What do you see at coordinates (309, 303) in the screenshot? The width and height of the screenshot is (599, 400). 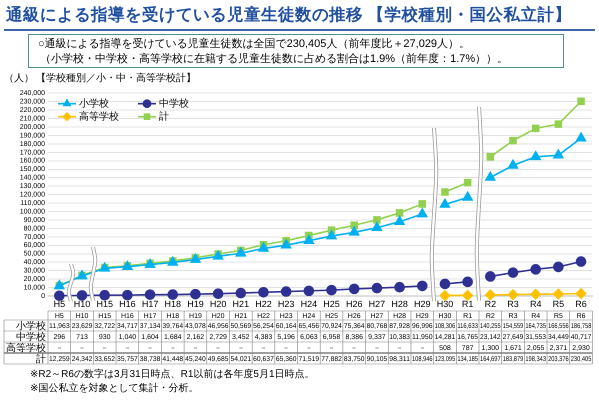 I see `category-label: H24` at bounding box center [309, 303].